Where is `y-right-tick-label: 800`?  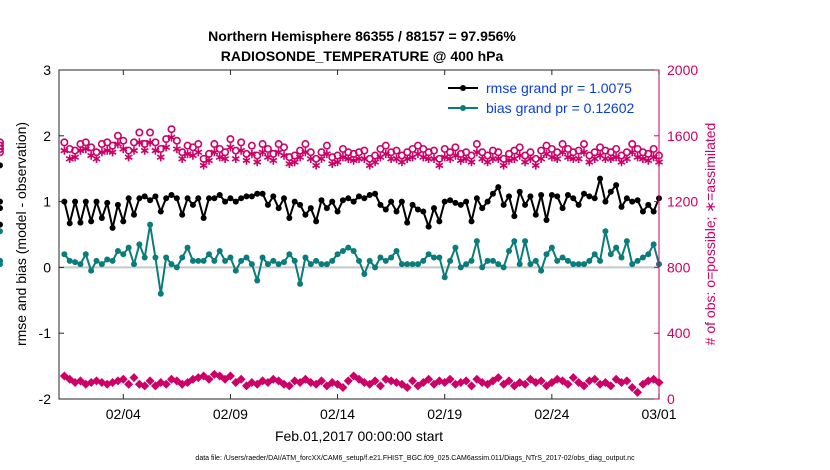 y-right-tick-label: 800 is located at coordinates (679, 267).